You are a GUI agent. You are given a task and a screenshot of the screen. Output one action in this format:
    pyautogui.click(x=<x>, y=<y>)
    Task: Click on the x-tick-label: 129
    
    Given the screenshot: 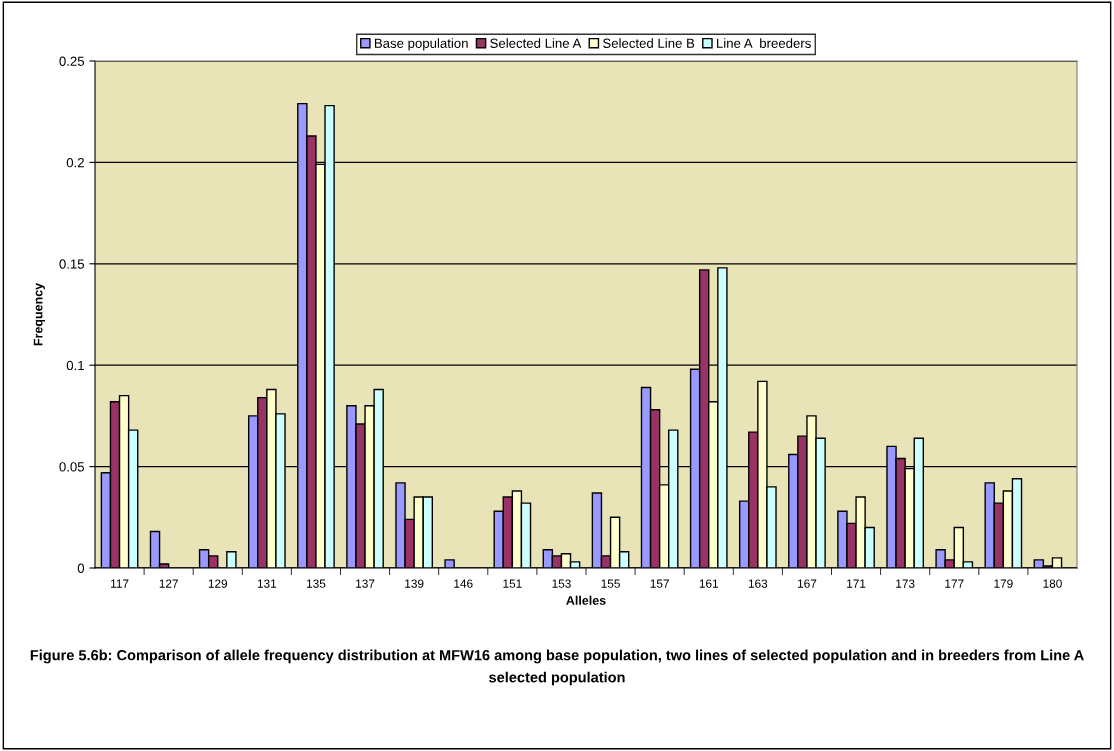 What is the action you would take?
    pyautogui.click(x=218, y=583)
    